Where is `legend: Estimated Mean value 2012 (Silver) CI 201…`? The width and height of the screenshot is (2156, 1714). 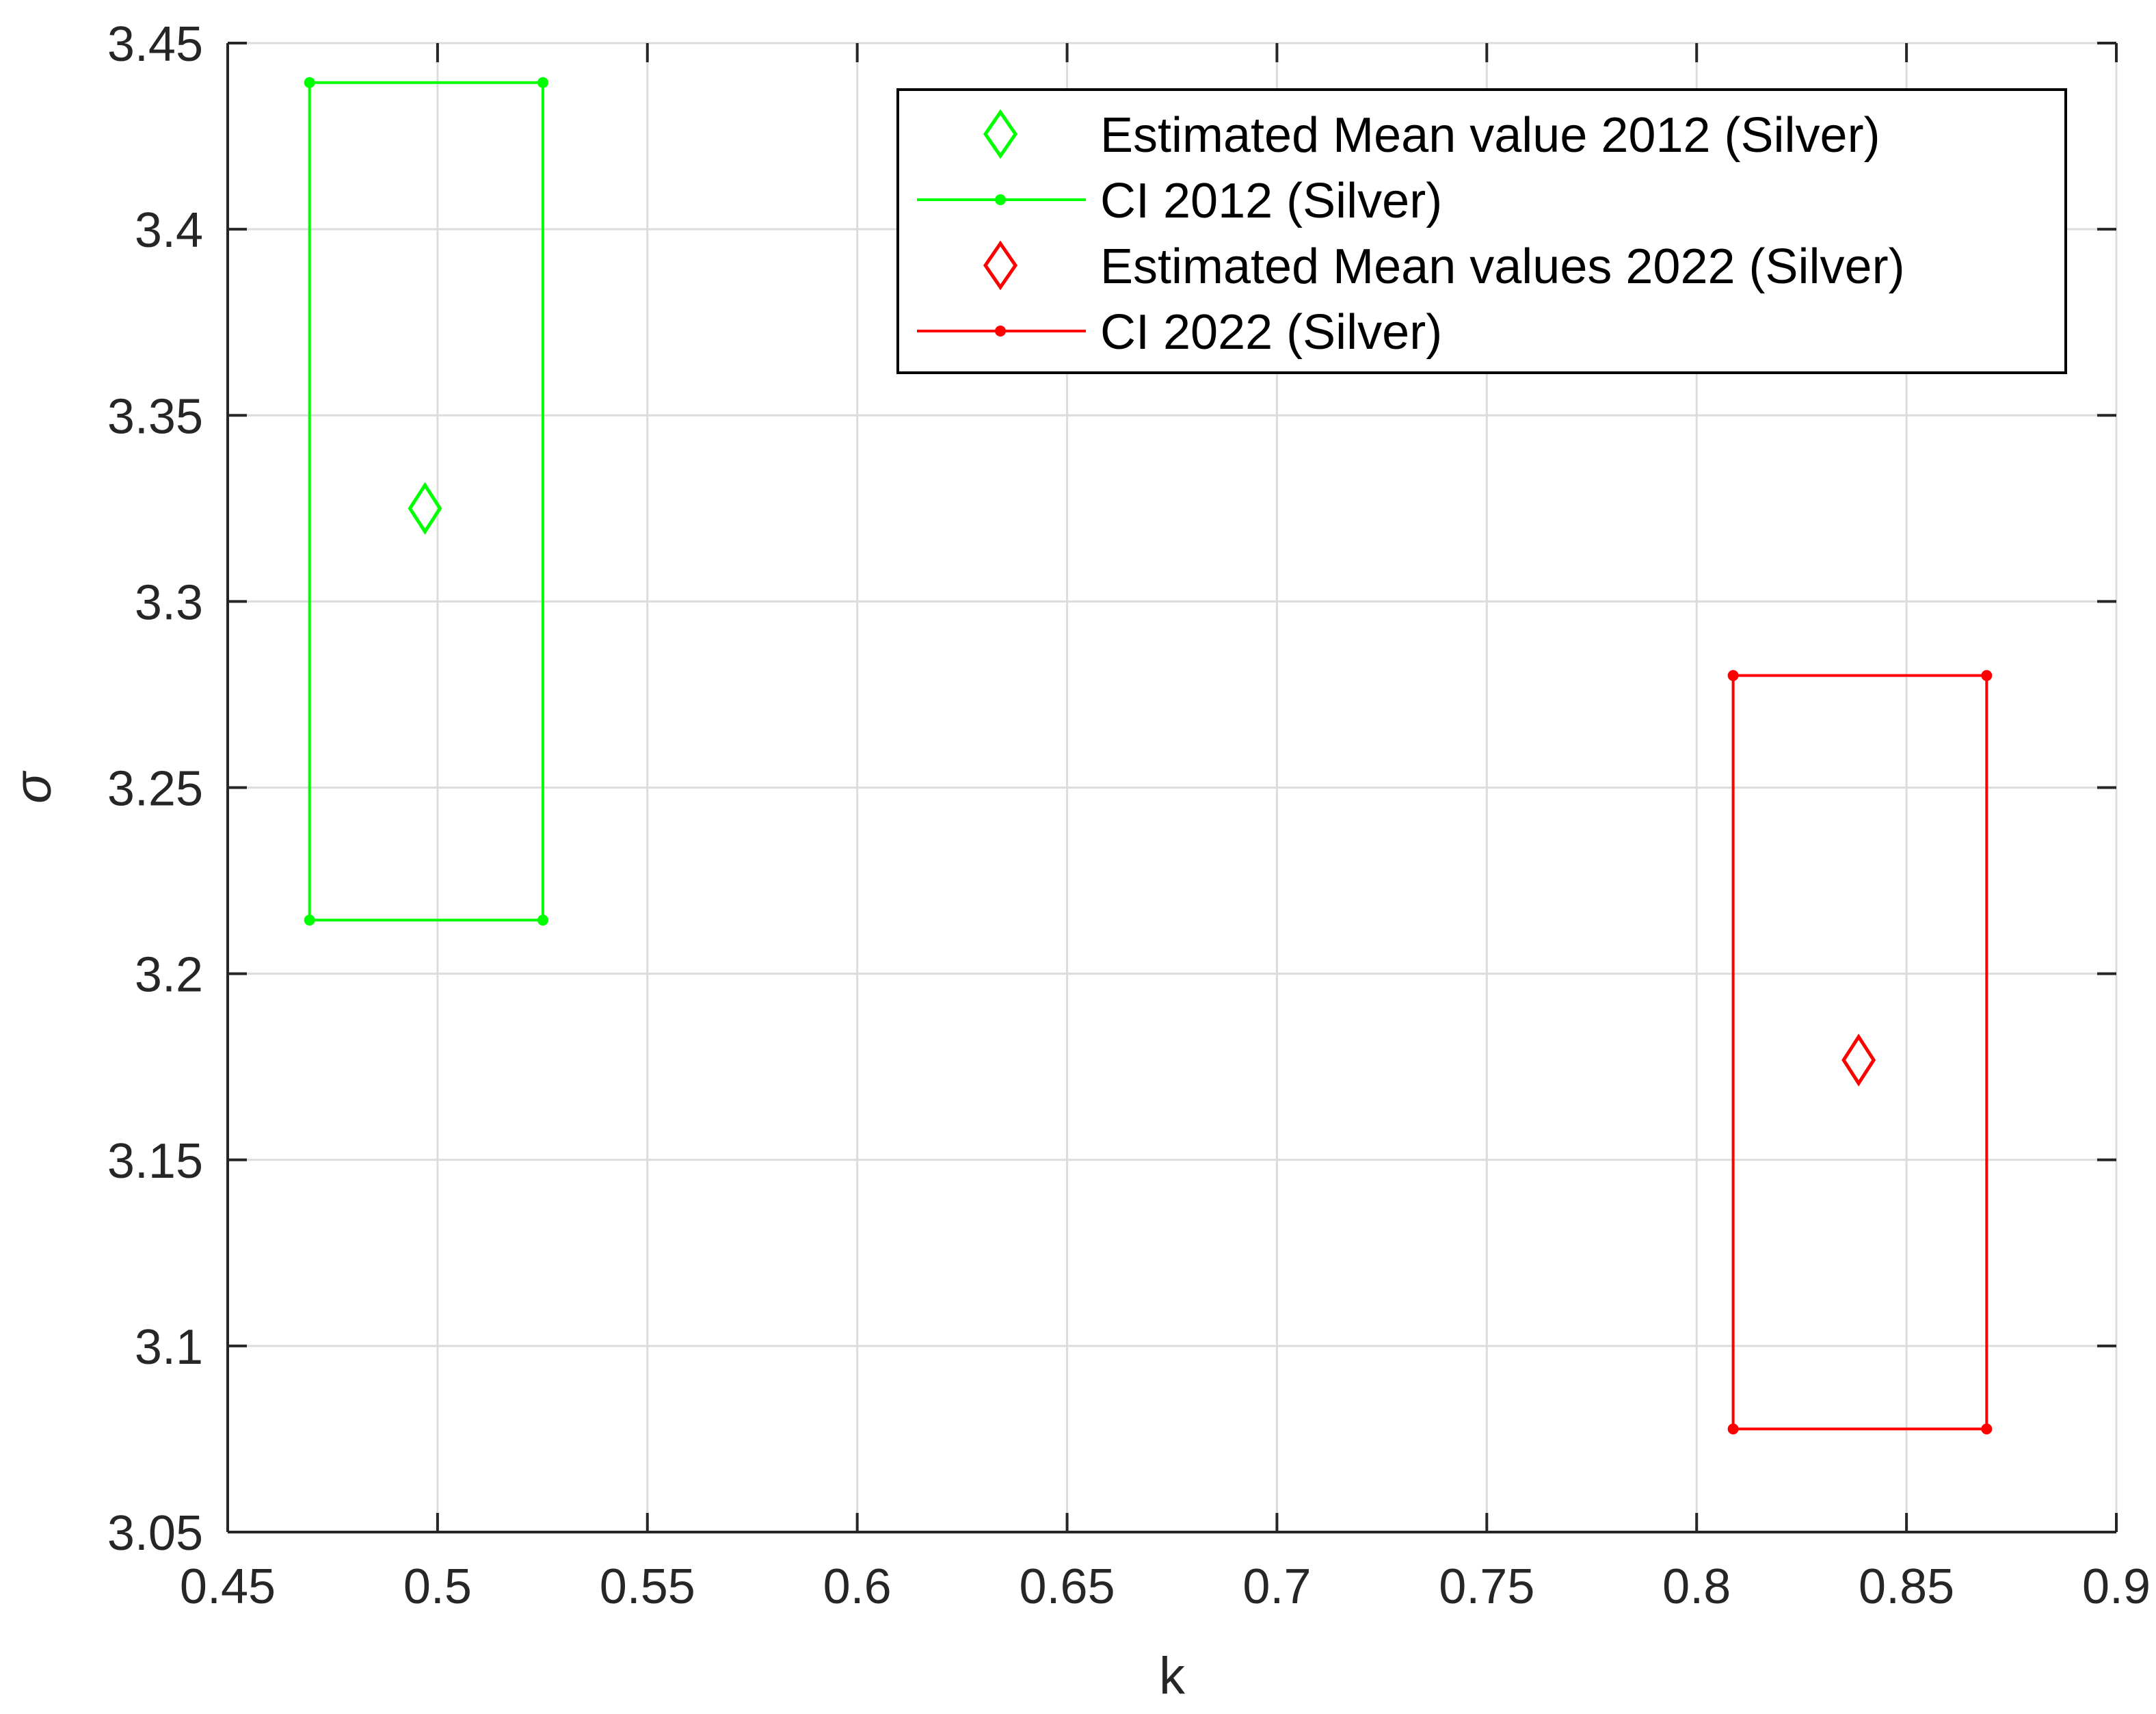 legend: Estimated Mean value 2012 (Silver) CI 201… is located at coordinates (1481, 231).